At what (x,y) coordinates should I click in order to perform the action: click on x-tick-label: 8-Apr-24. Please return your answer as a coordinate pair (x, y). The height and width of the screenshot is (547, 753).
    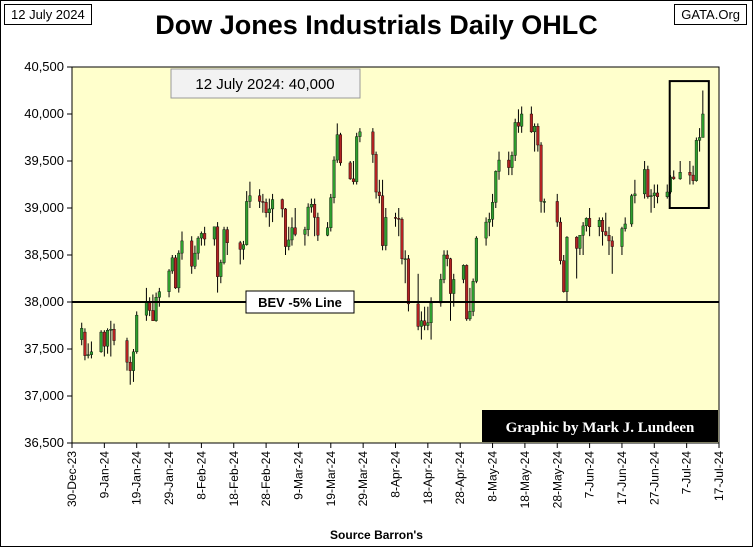
    Looking at the image, I should click on (396, 474).